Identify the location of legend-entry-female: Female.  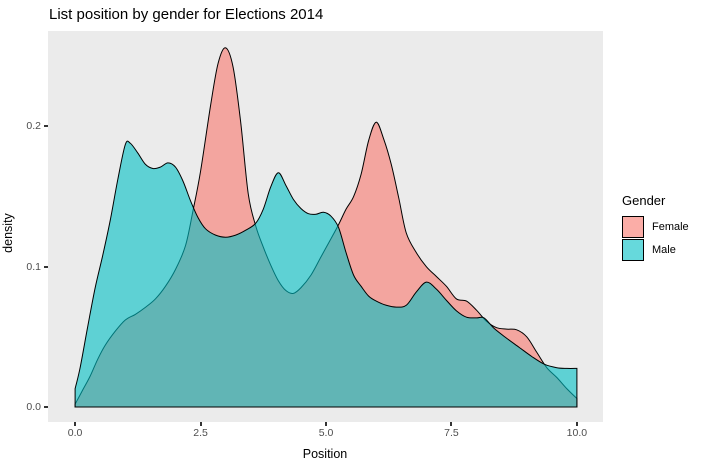
(655, 227).